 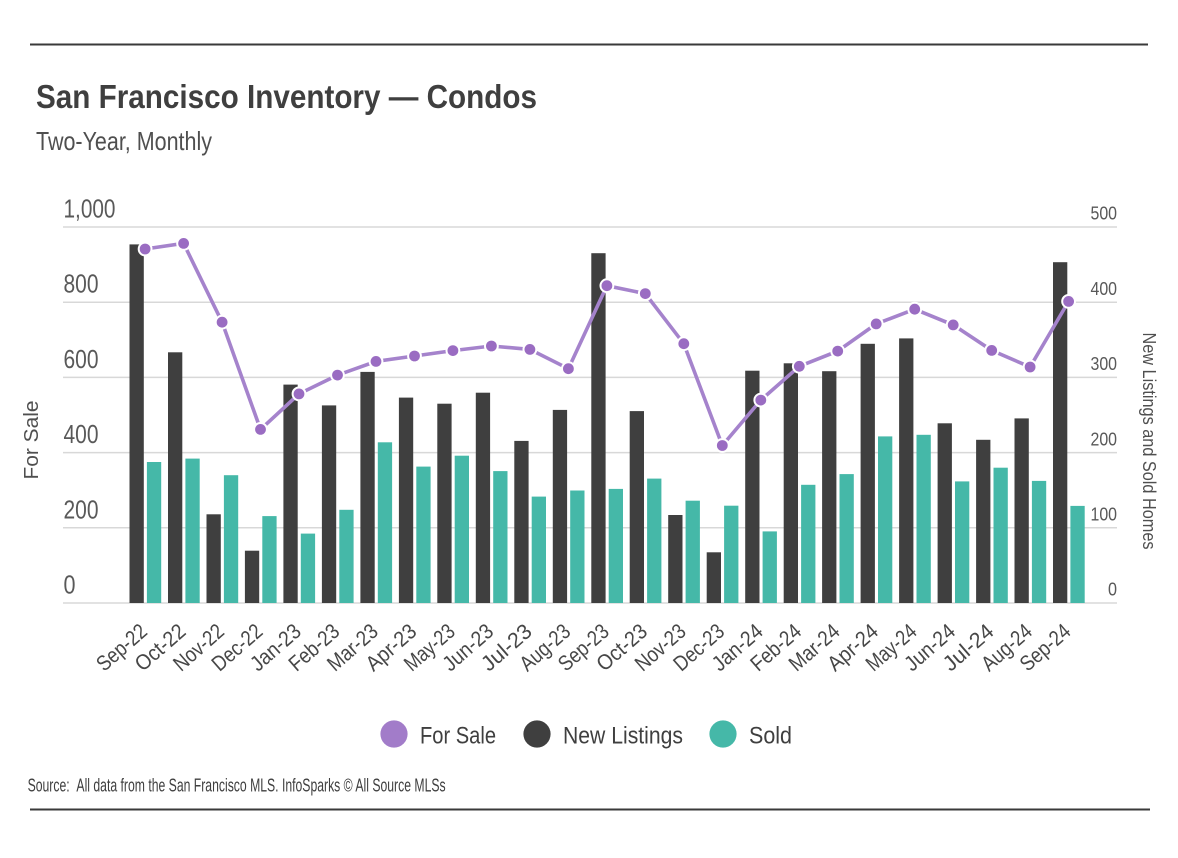 What do you see at coordinates (623, 736) in the screenshot?
I see `svg-text: New Listings` at bounding box center [623, 736].